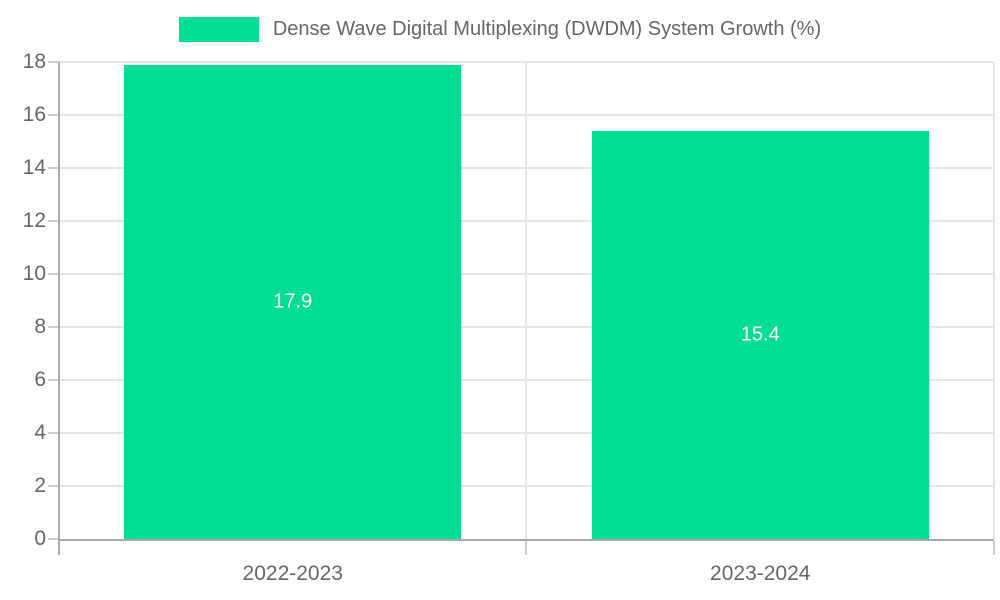 The image size is (1000, 600). Describe the element at coordinates (34, 273) in the screenshot. I see `y-tick-label: 10` at that location.